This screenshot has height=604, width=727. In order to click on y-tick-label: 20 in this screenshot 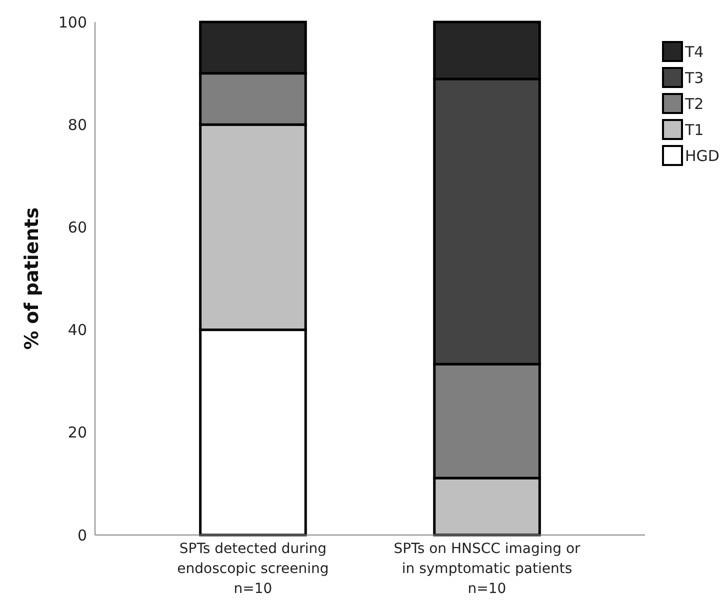, I will do `click(77, 433)`.